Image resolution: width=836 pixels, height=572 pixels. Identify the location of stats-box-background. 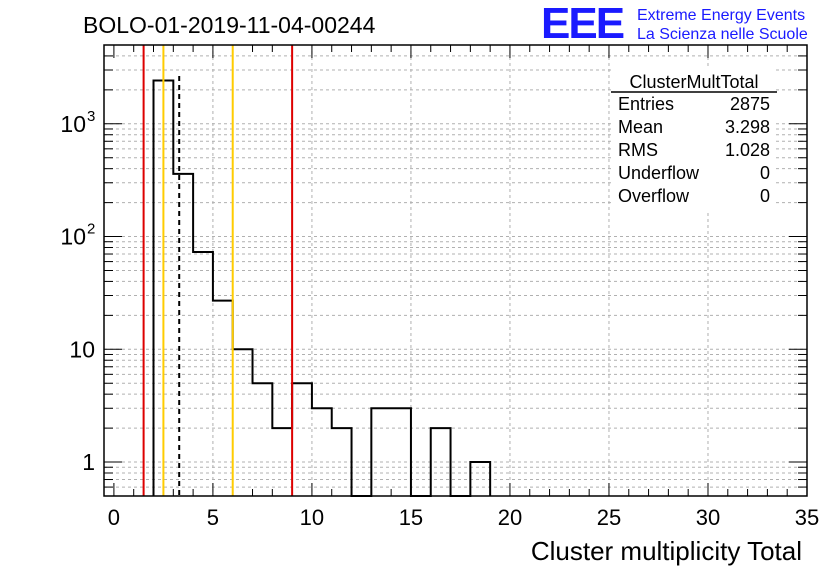
(694, 138).